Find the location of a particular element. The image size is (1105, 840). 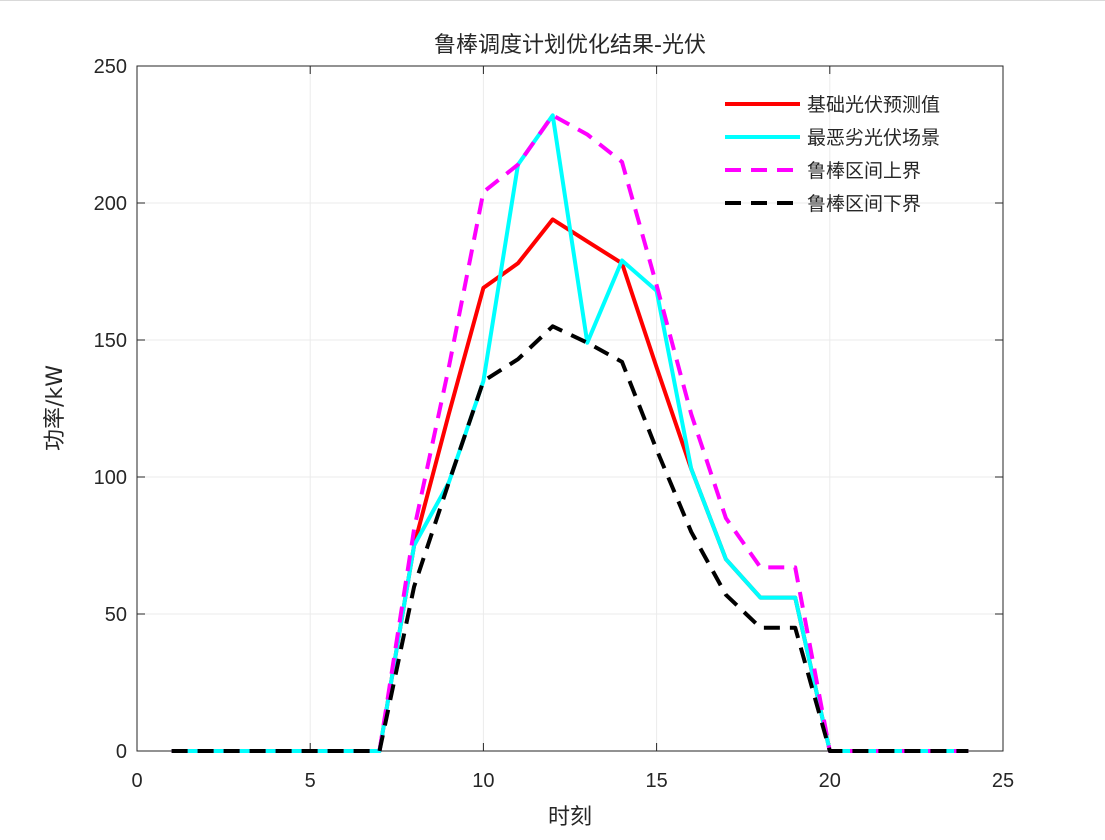

y-tick-label: 200 is located at coordinates (110, 204).